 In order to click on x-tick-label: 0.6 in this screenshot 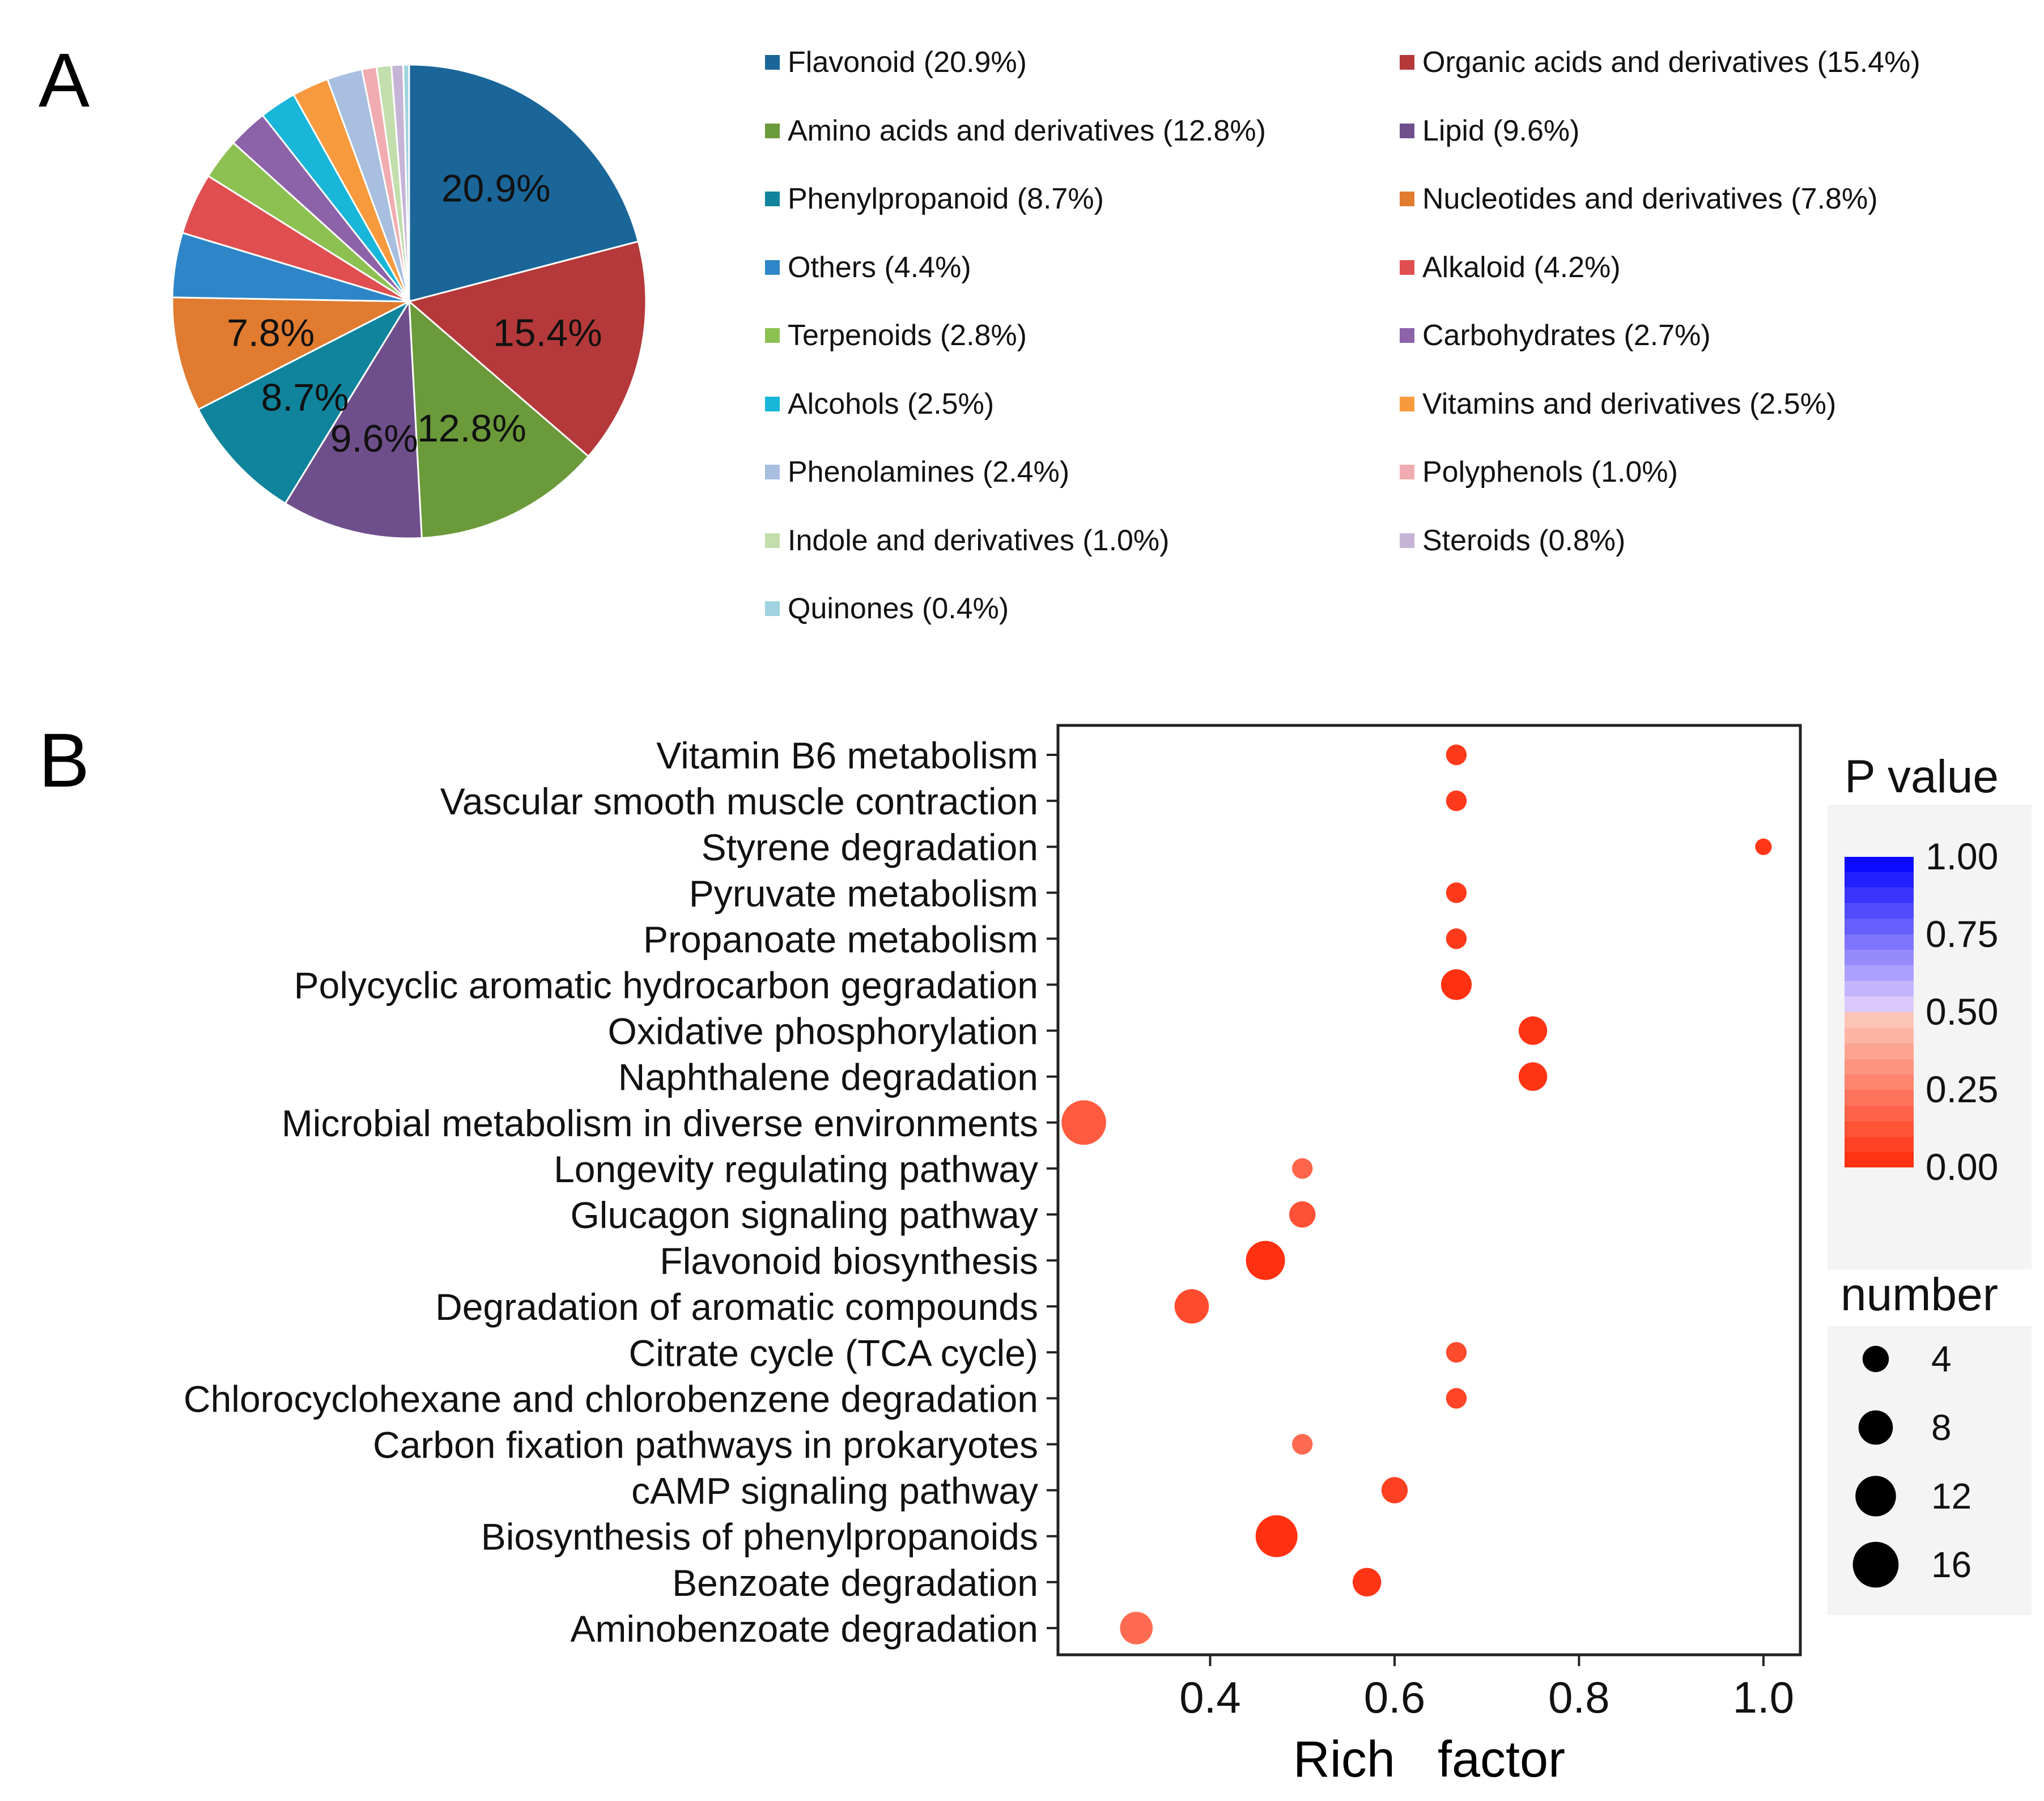, I will do `click(1394, 1697)`.